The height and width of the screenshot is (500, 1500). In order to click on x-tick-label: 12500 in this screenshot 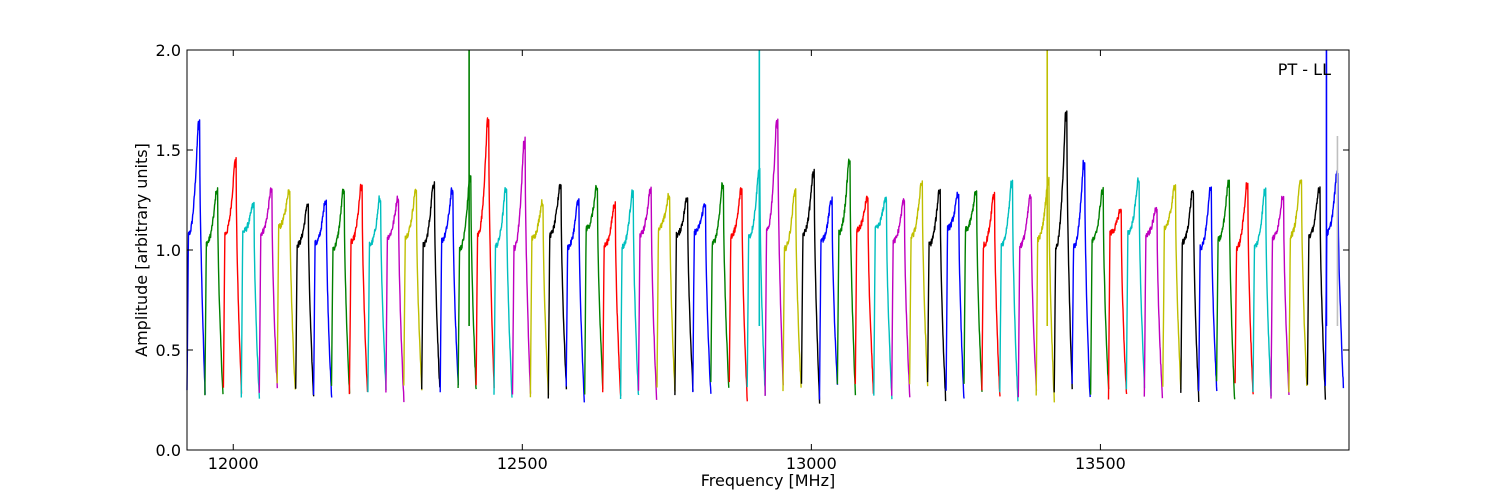, I will do `click(522, 463)`.